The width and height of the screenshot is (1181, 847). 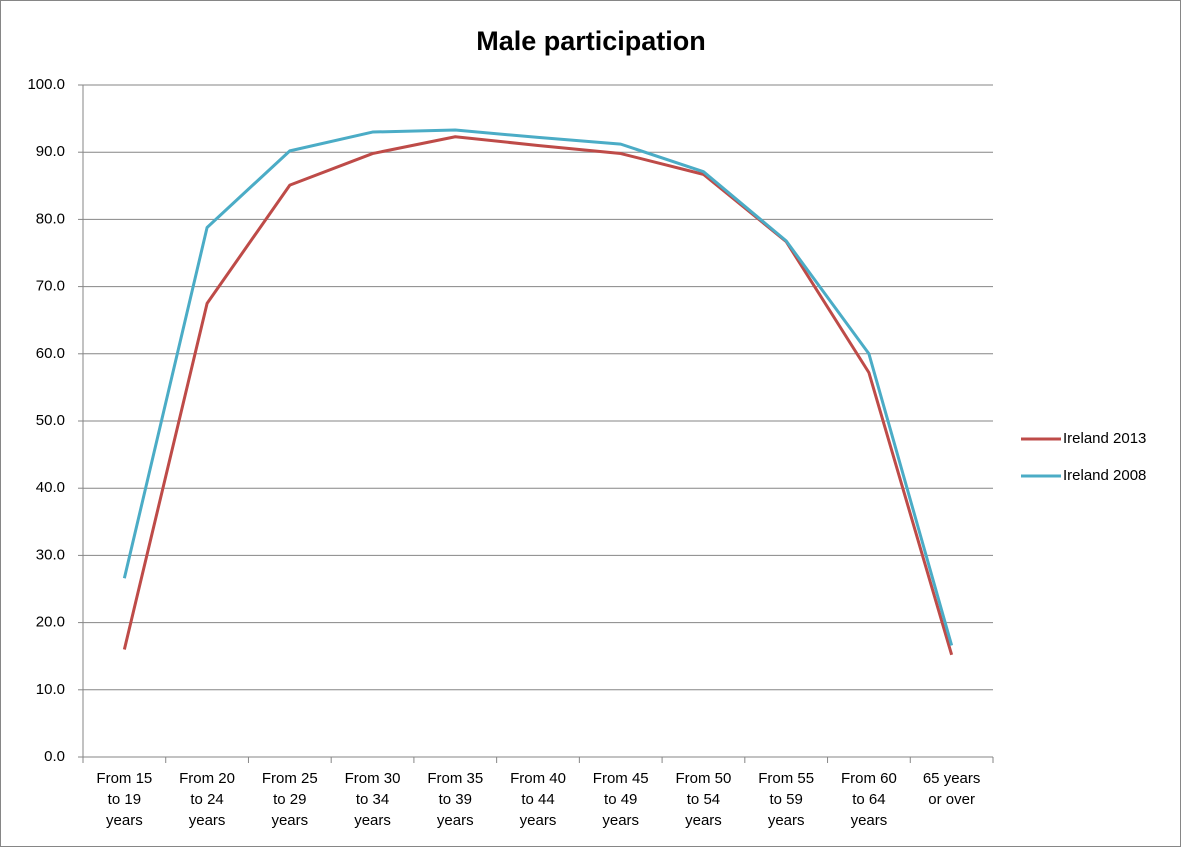 I want to click on x-tick-label: 65 years or over, so click(x=951, y=789).